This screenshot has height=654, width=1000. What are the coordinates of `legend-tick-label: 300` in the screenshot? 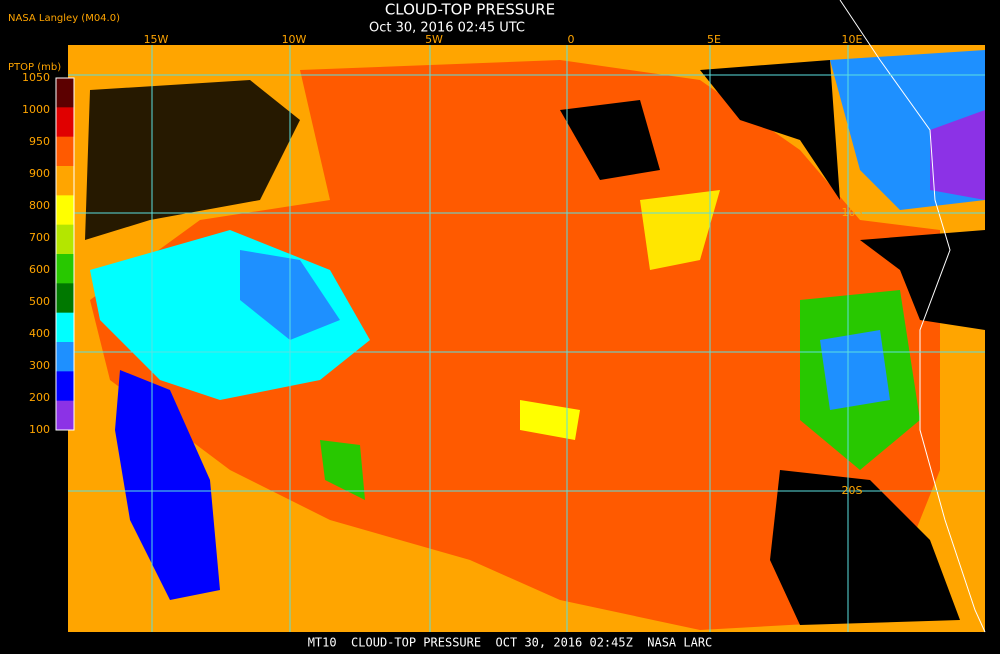 It's located at (39, 365).